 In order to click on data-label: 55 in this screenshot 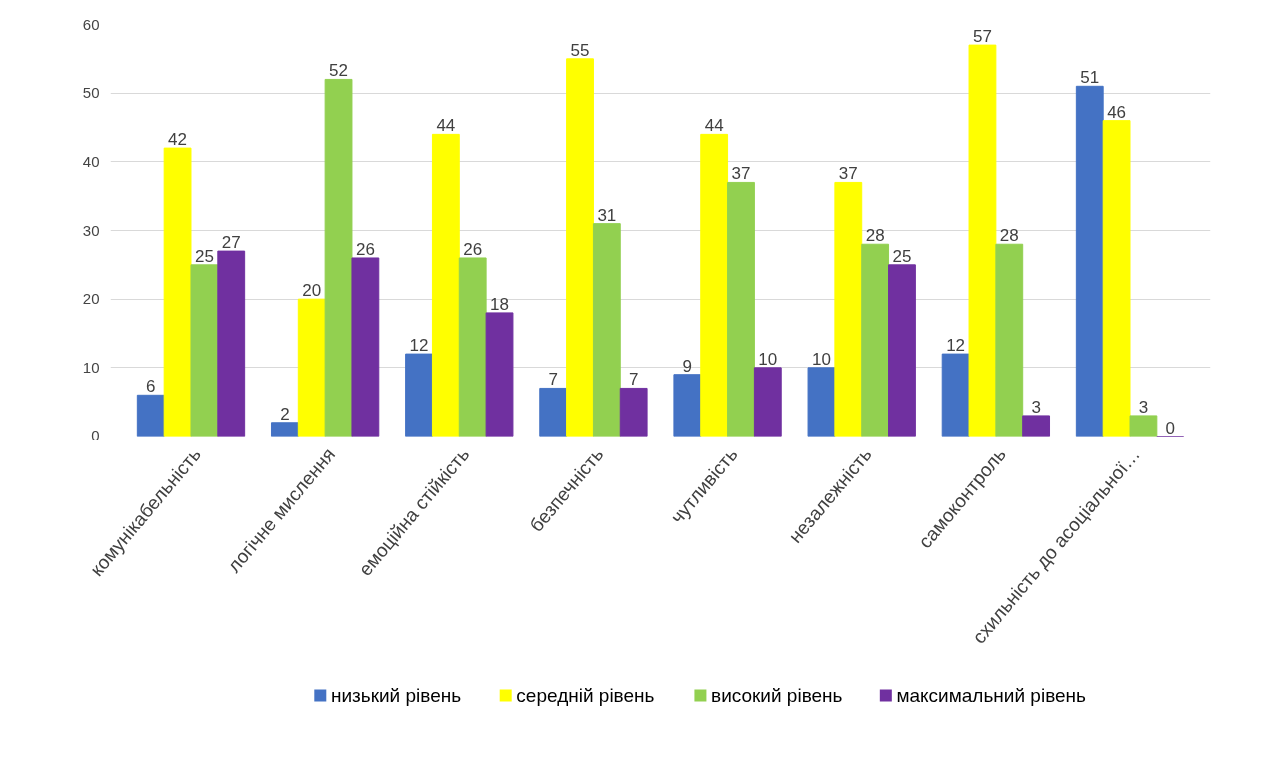, I will do `click(580, 50)`.